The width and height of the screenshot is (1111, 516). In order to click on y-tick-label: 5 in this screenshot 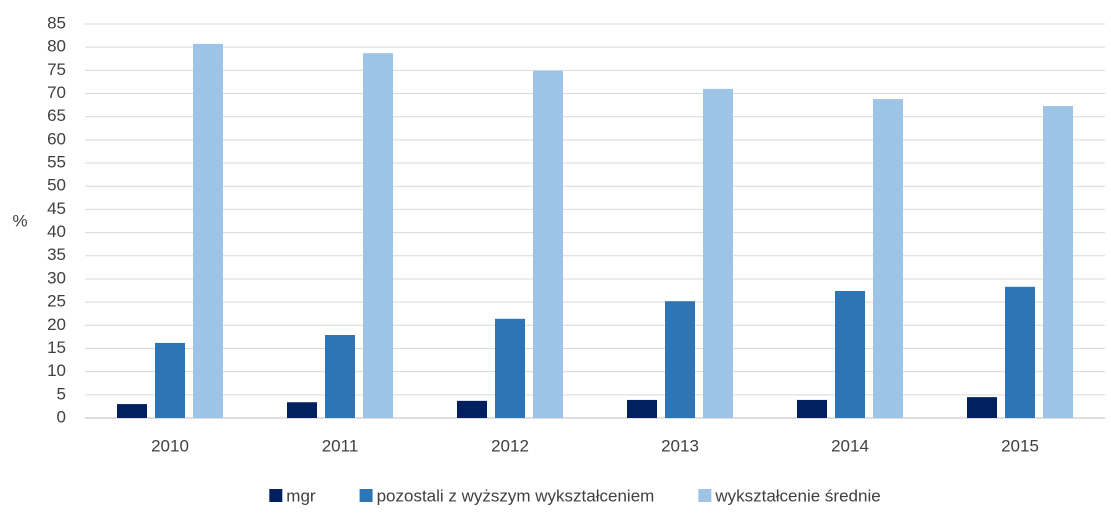, I will do `click(61, 393)`.